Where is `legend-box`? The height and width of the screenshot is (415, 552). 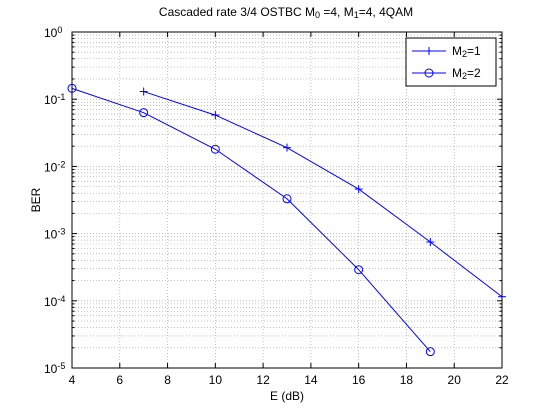
legend-box is located at coordinates (451, 62).